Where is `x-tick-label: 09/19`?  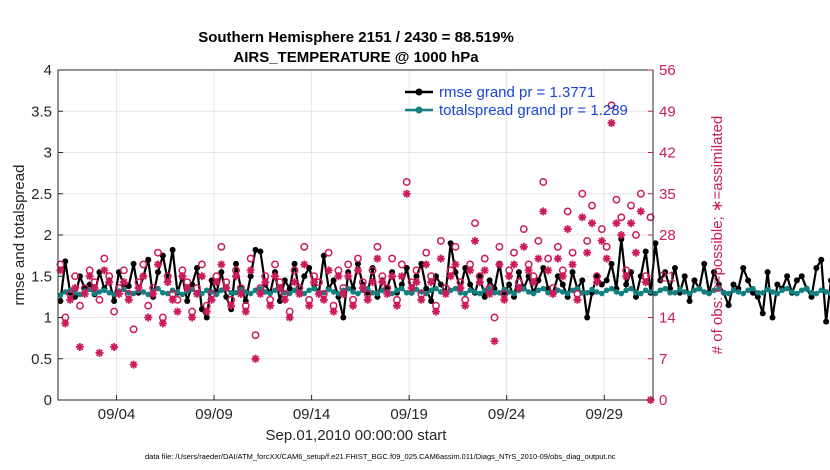 x-tick-label: 09/19 is located at coordinates (409, 414).